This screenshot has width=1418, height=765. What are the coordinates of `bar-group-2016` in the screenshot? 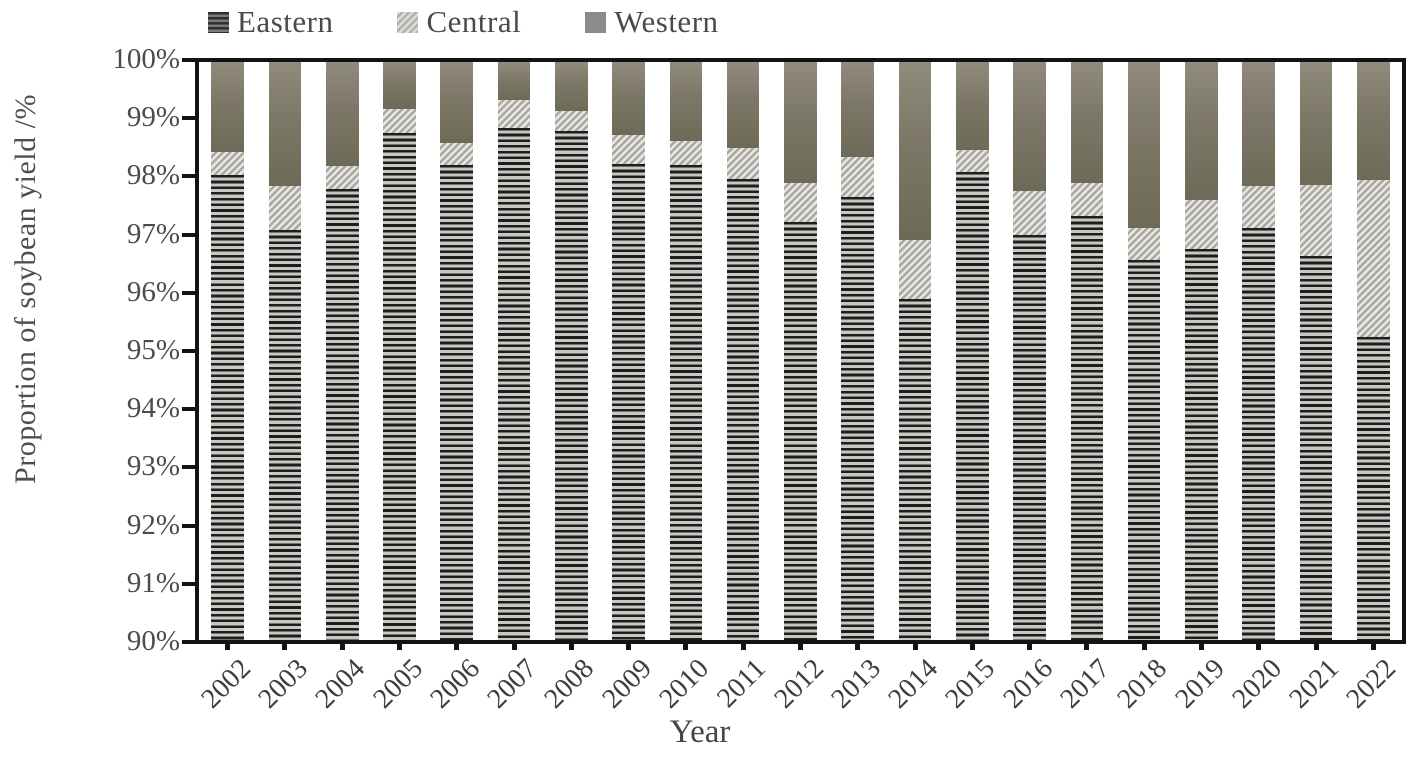 It's located at (1029, 351).